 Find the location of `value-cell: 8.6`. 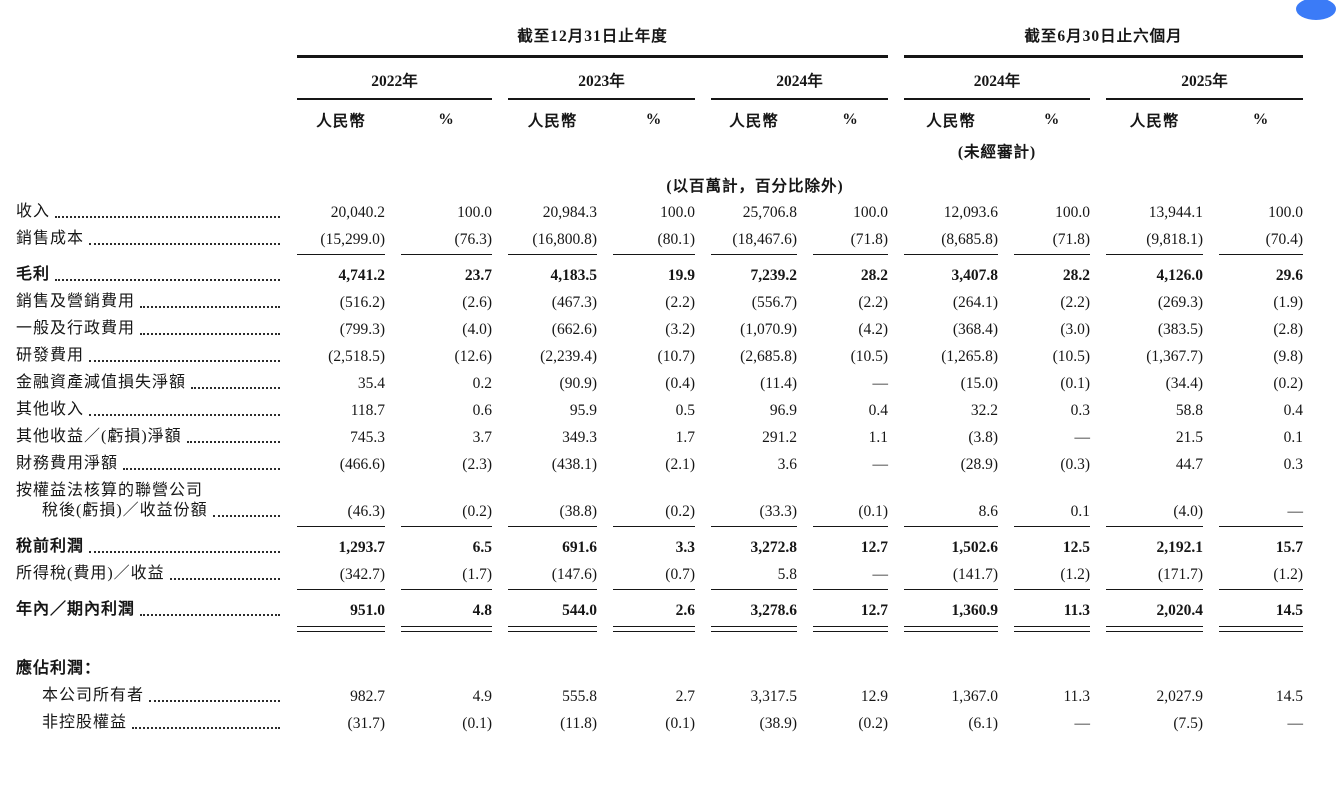

value-cell: 8.6 is located at coordinates (988, 511).